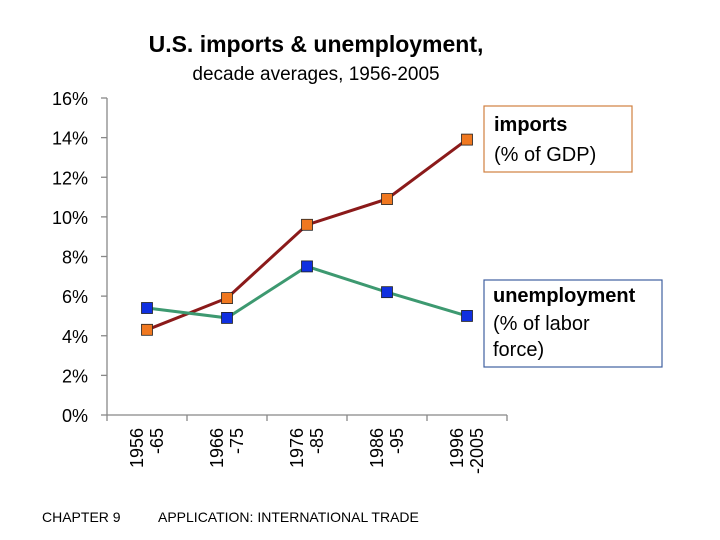  What do you see at coordinates (70, 139) in the screenshot?
I see `y-tick-label: 14%` at bounding box center [70, 139].